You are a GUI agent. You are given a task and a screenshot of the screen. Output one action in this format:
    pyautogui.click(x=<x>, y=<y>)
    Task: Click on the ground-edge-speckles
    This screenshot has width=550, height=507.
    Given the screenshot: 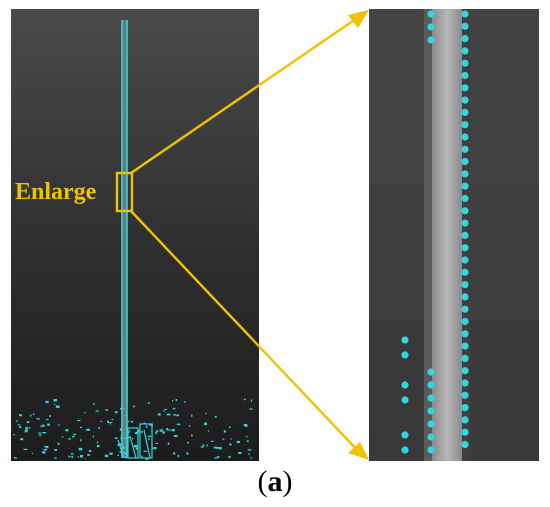 What is the action you would take?
    pyautogui.click(x=133, y=429)
    